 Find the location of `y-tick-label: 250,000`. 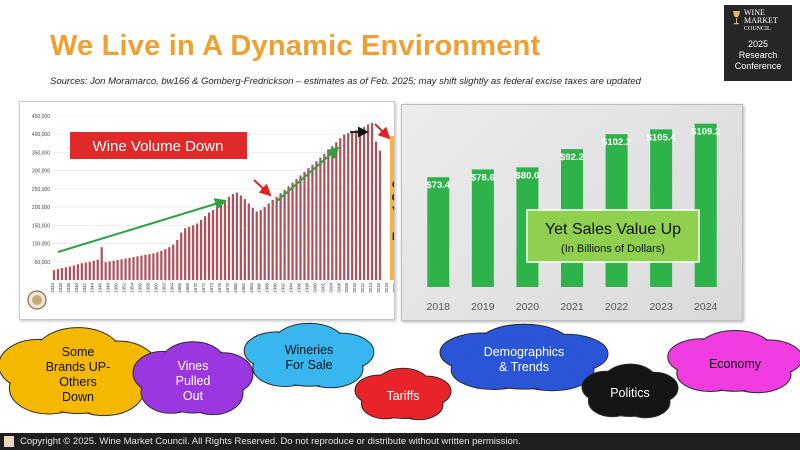

y-tick-label: 250,000 is located at coordinates (41, 190).